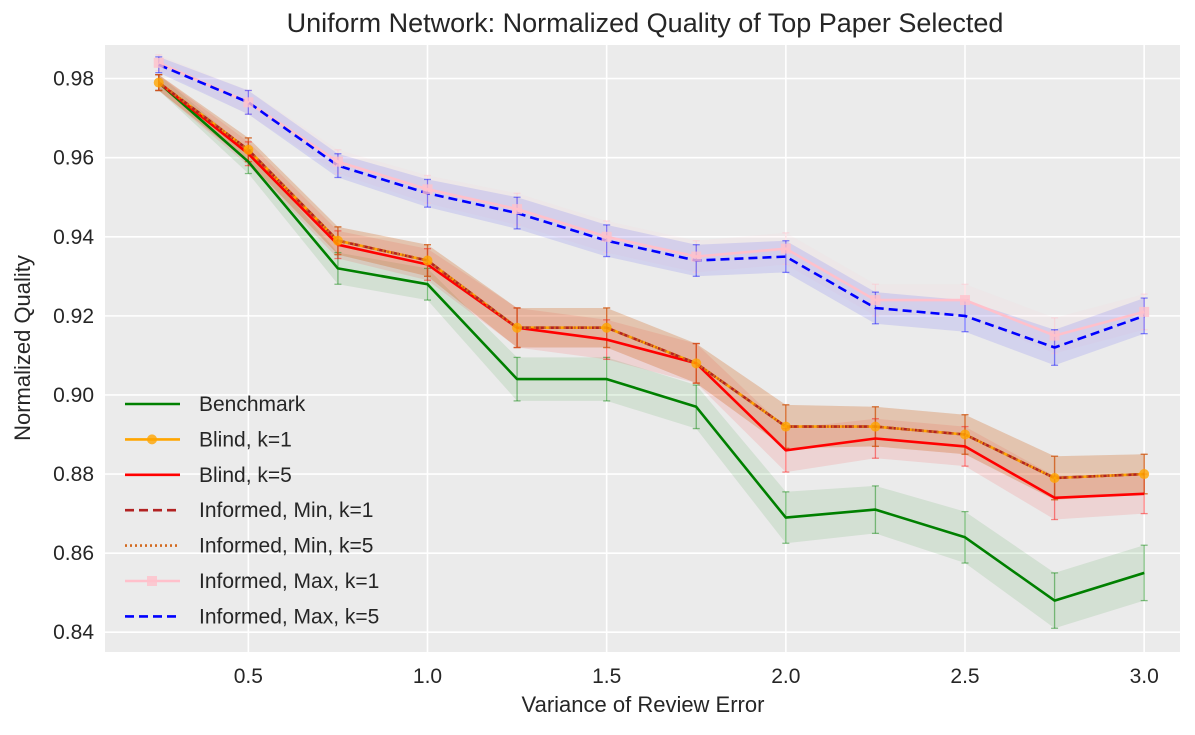 The image size is (1195, 735). I want to click on y-tick-label: 0.96, so click(73, 158).